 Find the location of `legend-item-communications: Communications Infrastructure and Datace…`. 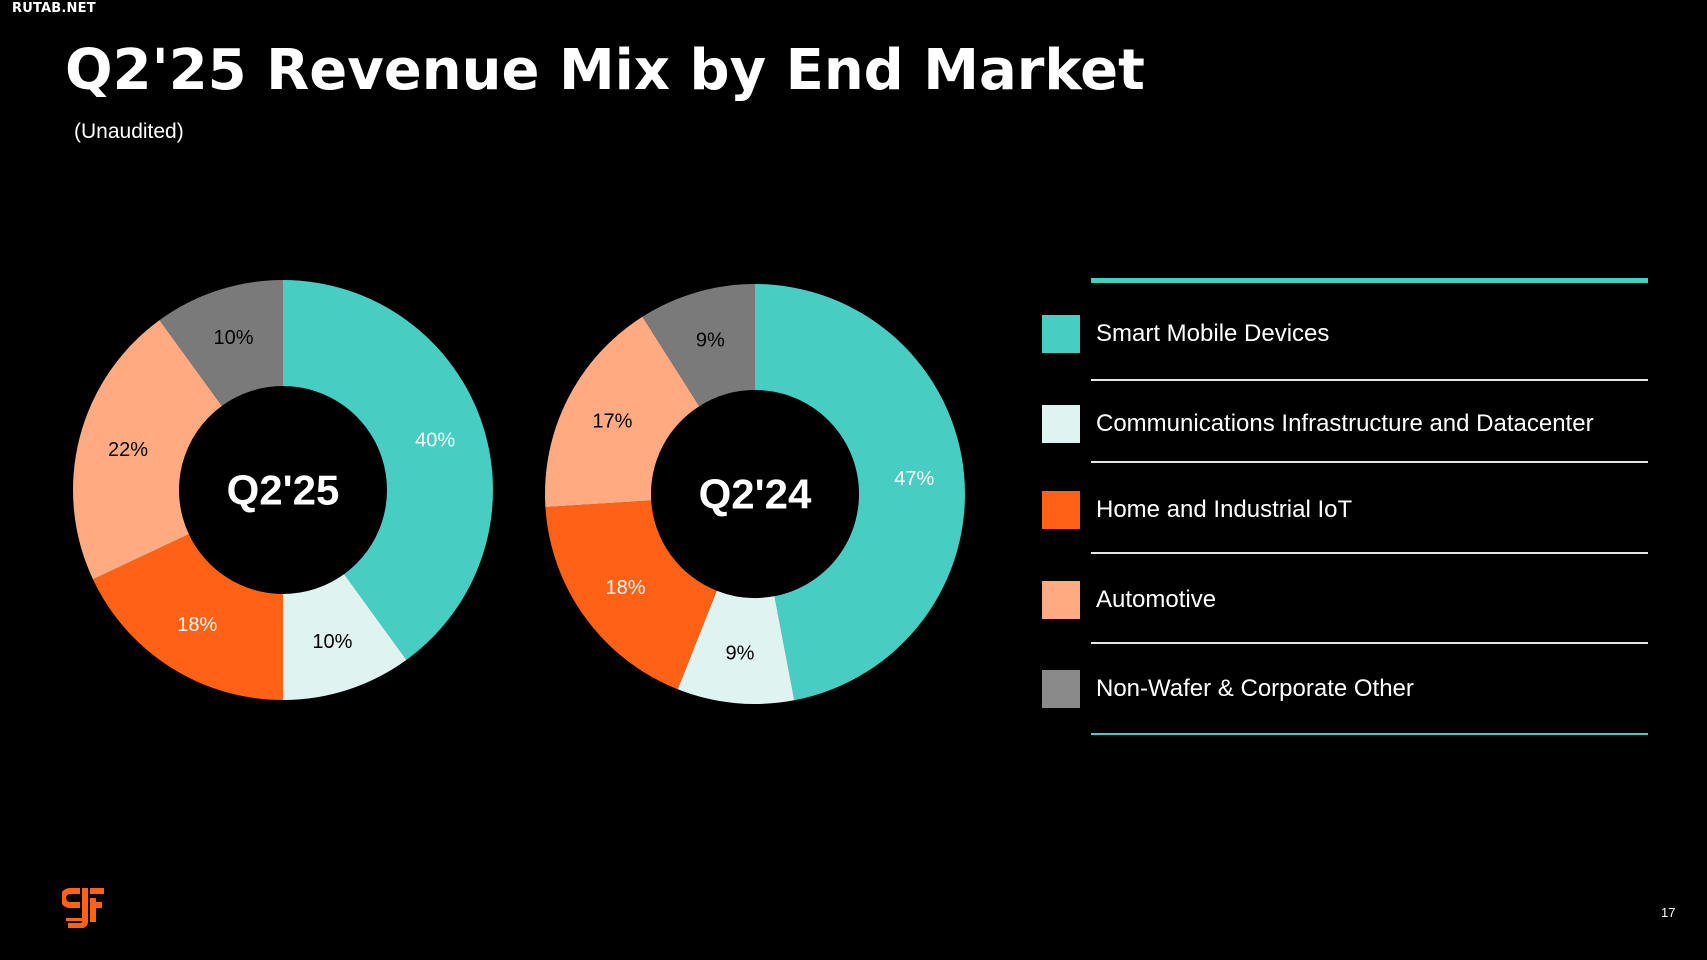

legend-item-communications: Communications Infrastructure and Datace… is located at coordinates (1344, 423).